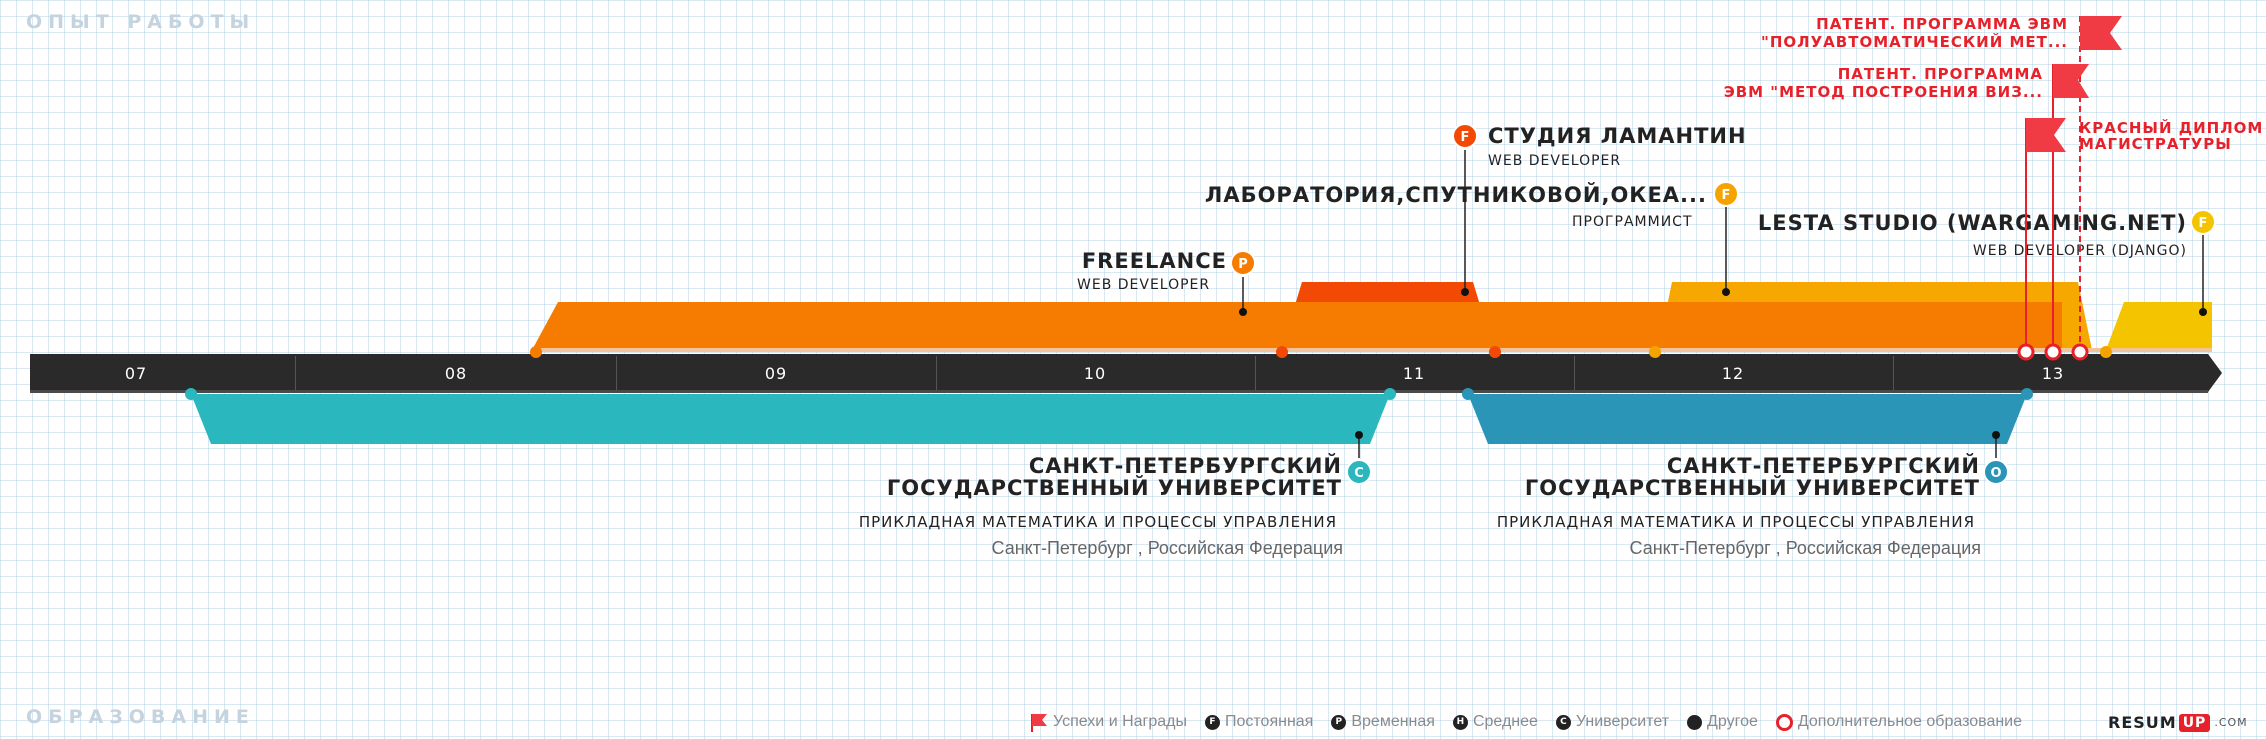 This screenshot has width=2266, height=739. Describe the element at coordinates (2231, 722) in the screenshot. I see `brand-suffix: .COM` at that location.